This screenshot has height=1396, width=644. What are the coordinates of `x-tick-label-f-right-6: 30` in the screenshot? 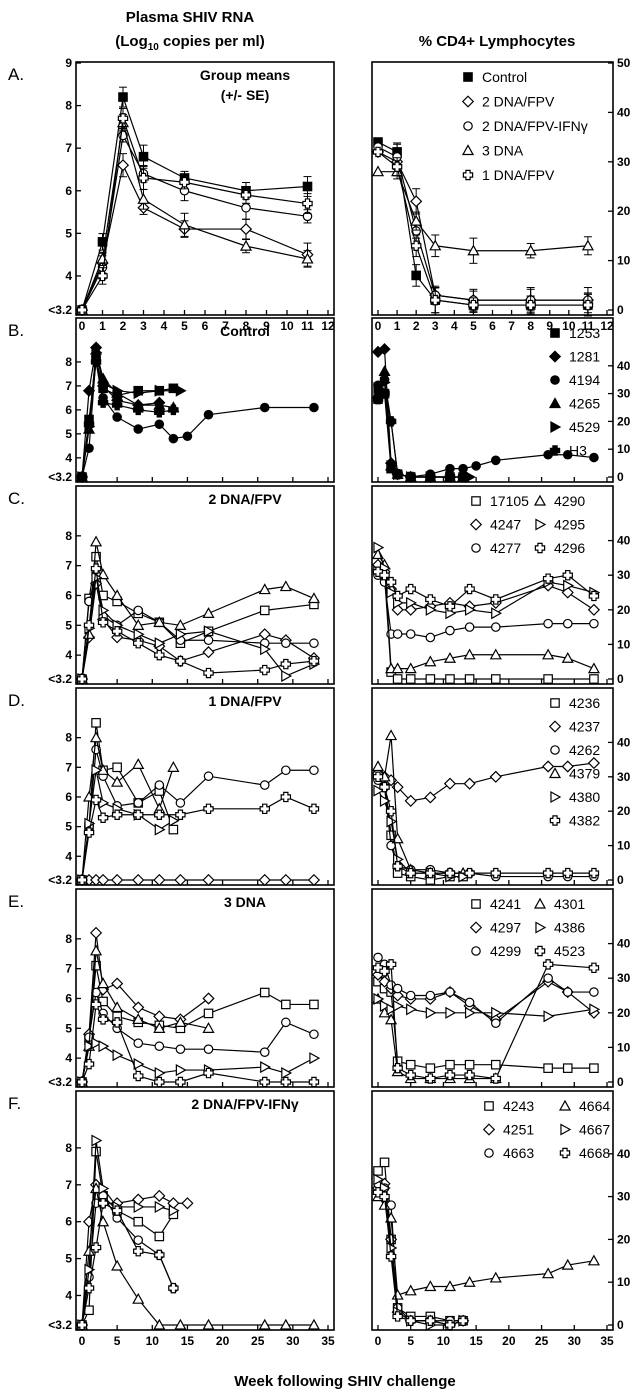 It's located at (575, 1341).